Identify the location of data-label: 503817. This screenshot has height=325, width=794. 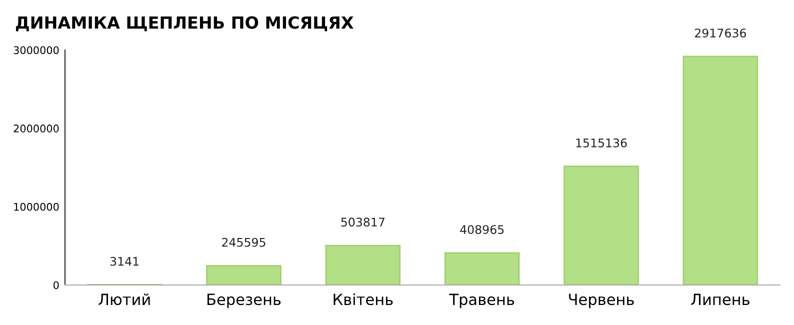
(362, 222).